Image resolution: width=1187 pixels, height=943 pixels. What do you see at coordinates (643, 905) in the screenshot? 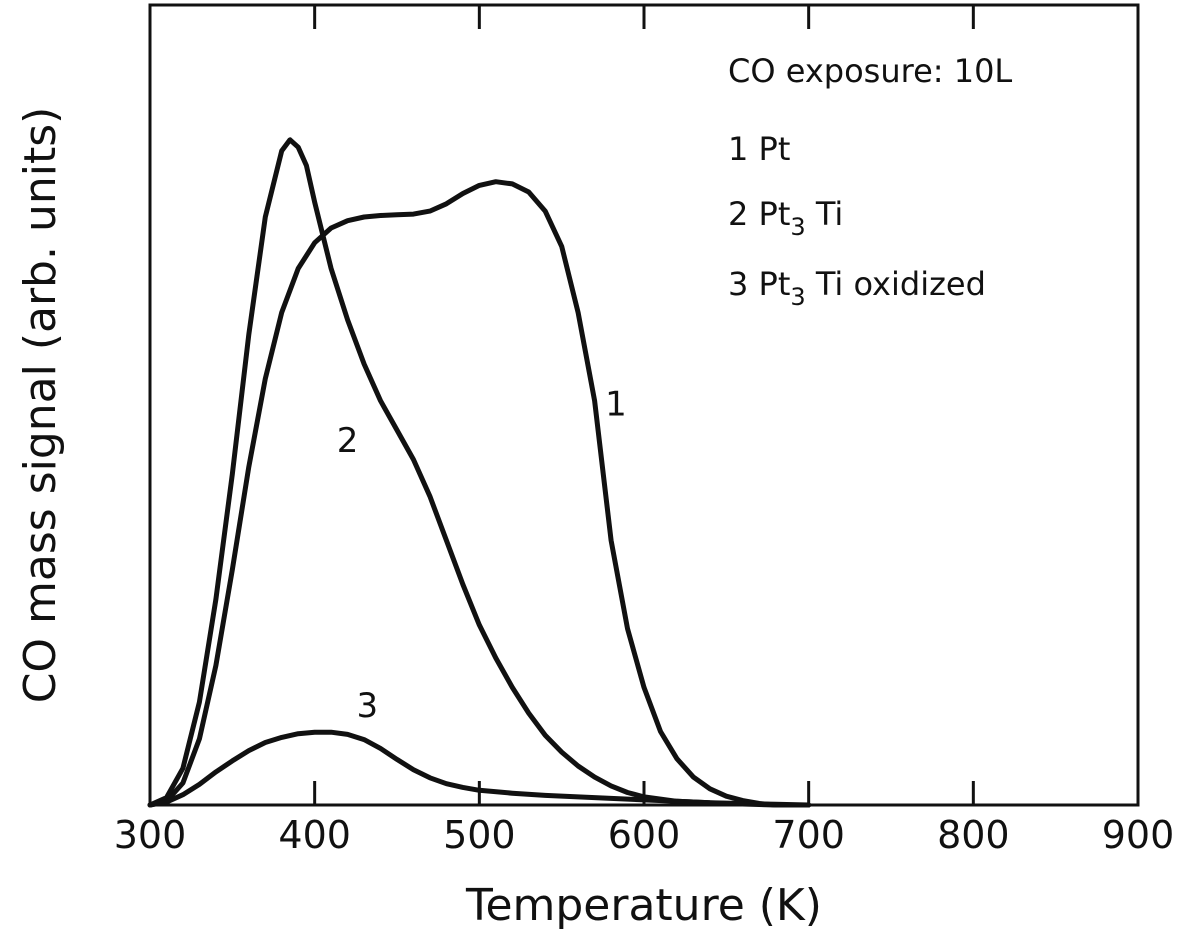
I see `x-axis-title: Temperature (K)` at bounding box center [643, 905].